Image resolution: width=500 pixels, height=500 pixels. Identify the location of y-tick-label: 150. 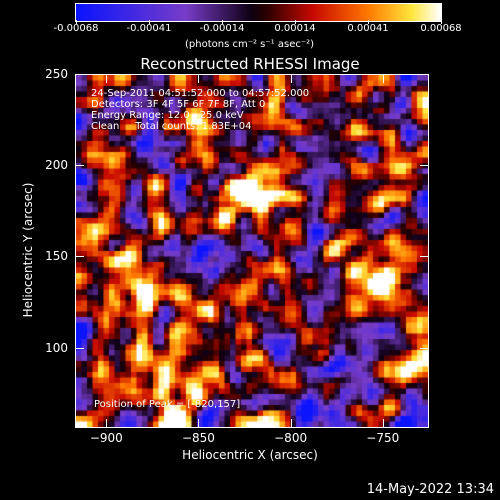
(56, 256).